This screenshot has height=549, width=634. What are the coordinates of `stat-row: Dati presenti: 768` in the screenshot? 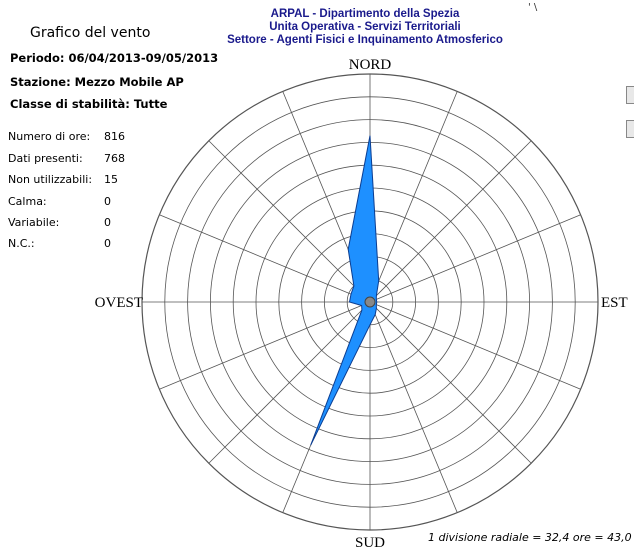 It's located at (66, 158).